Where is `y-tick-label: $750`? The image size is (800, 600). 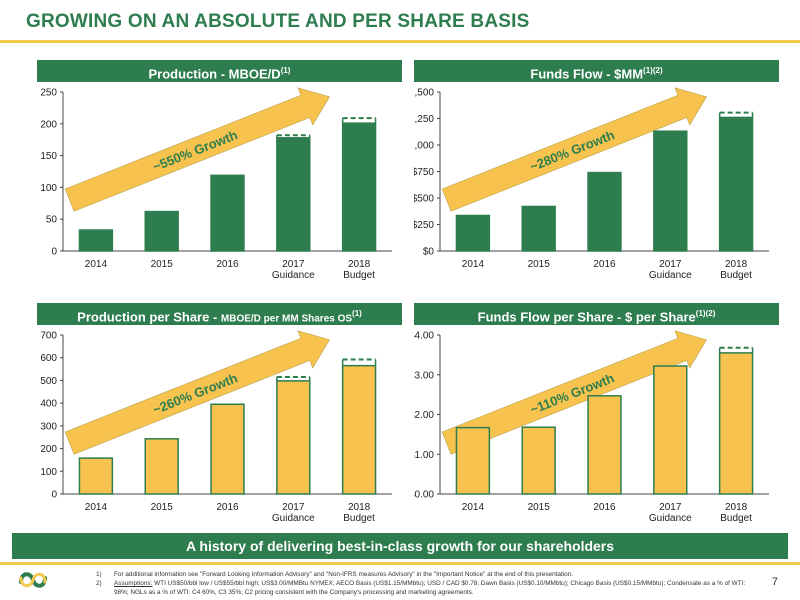
y-tick-label: $750 is located at coordinates (424, 172).